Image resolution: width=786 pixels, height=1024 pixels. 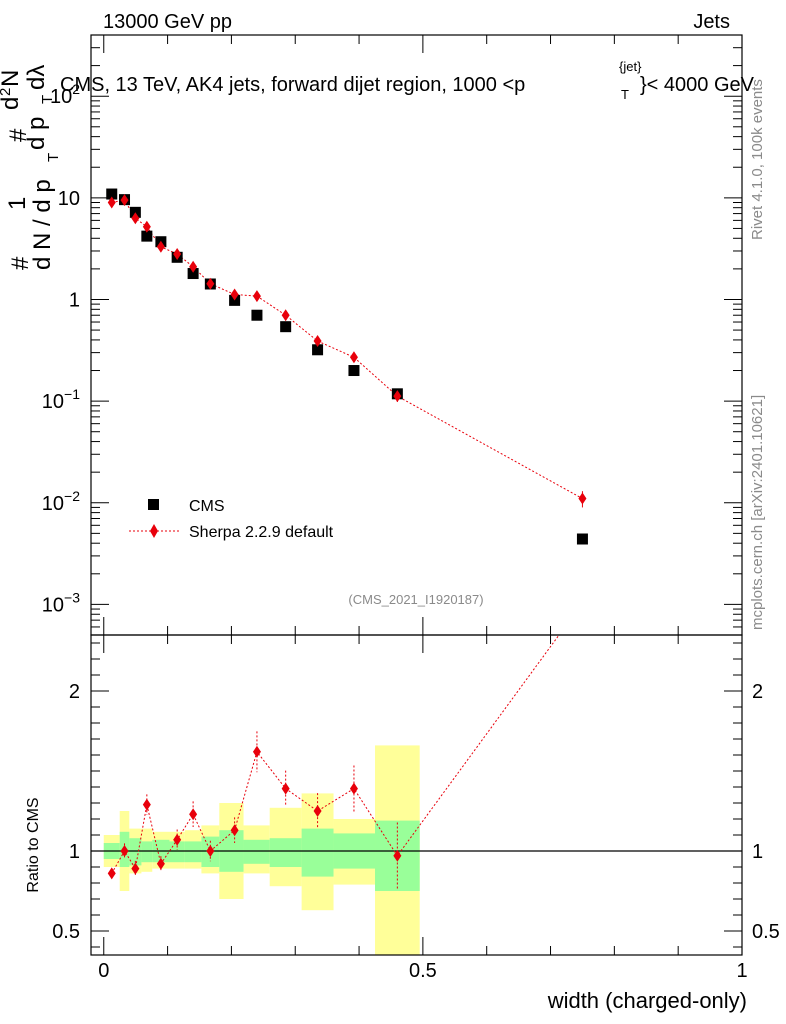 I want to click on ylabel-dN: d N / d p, so click(x=42, y=224).